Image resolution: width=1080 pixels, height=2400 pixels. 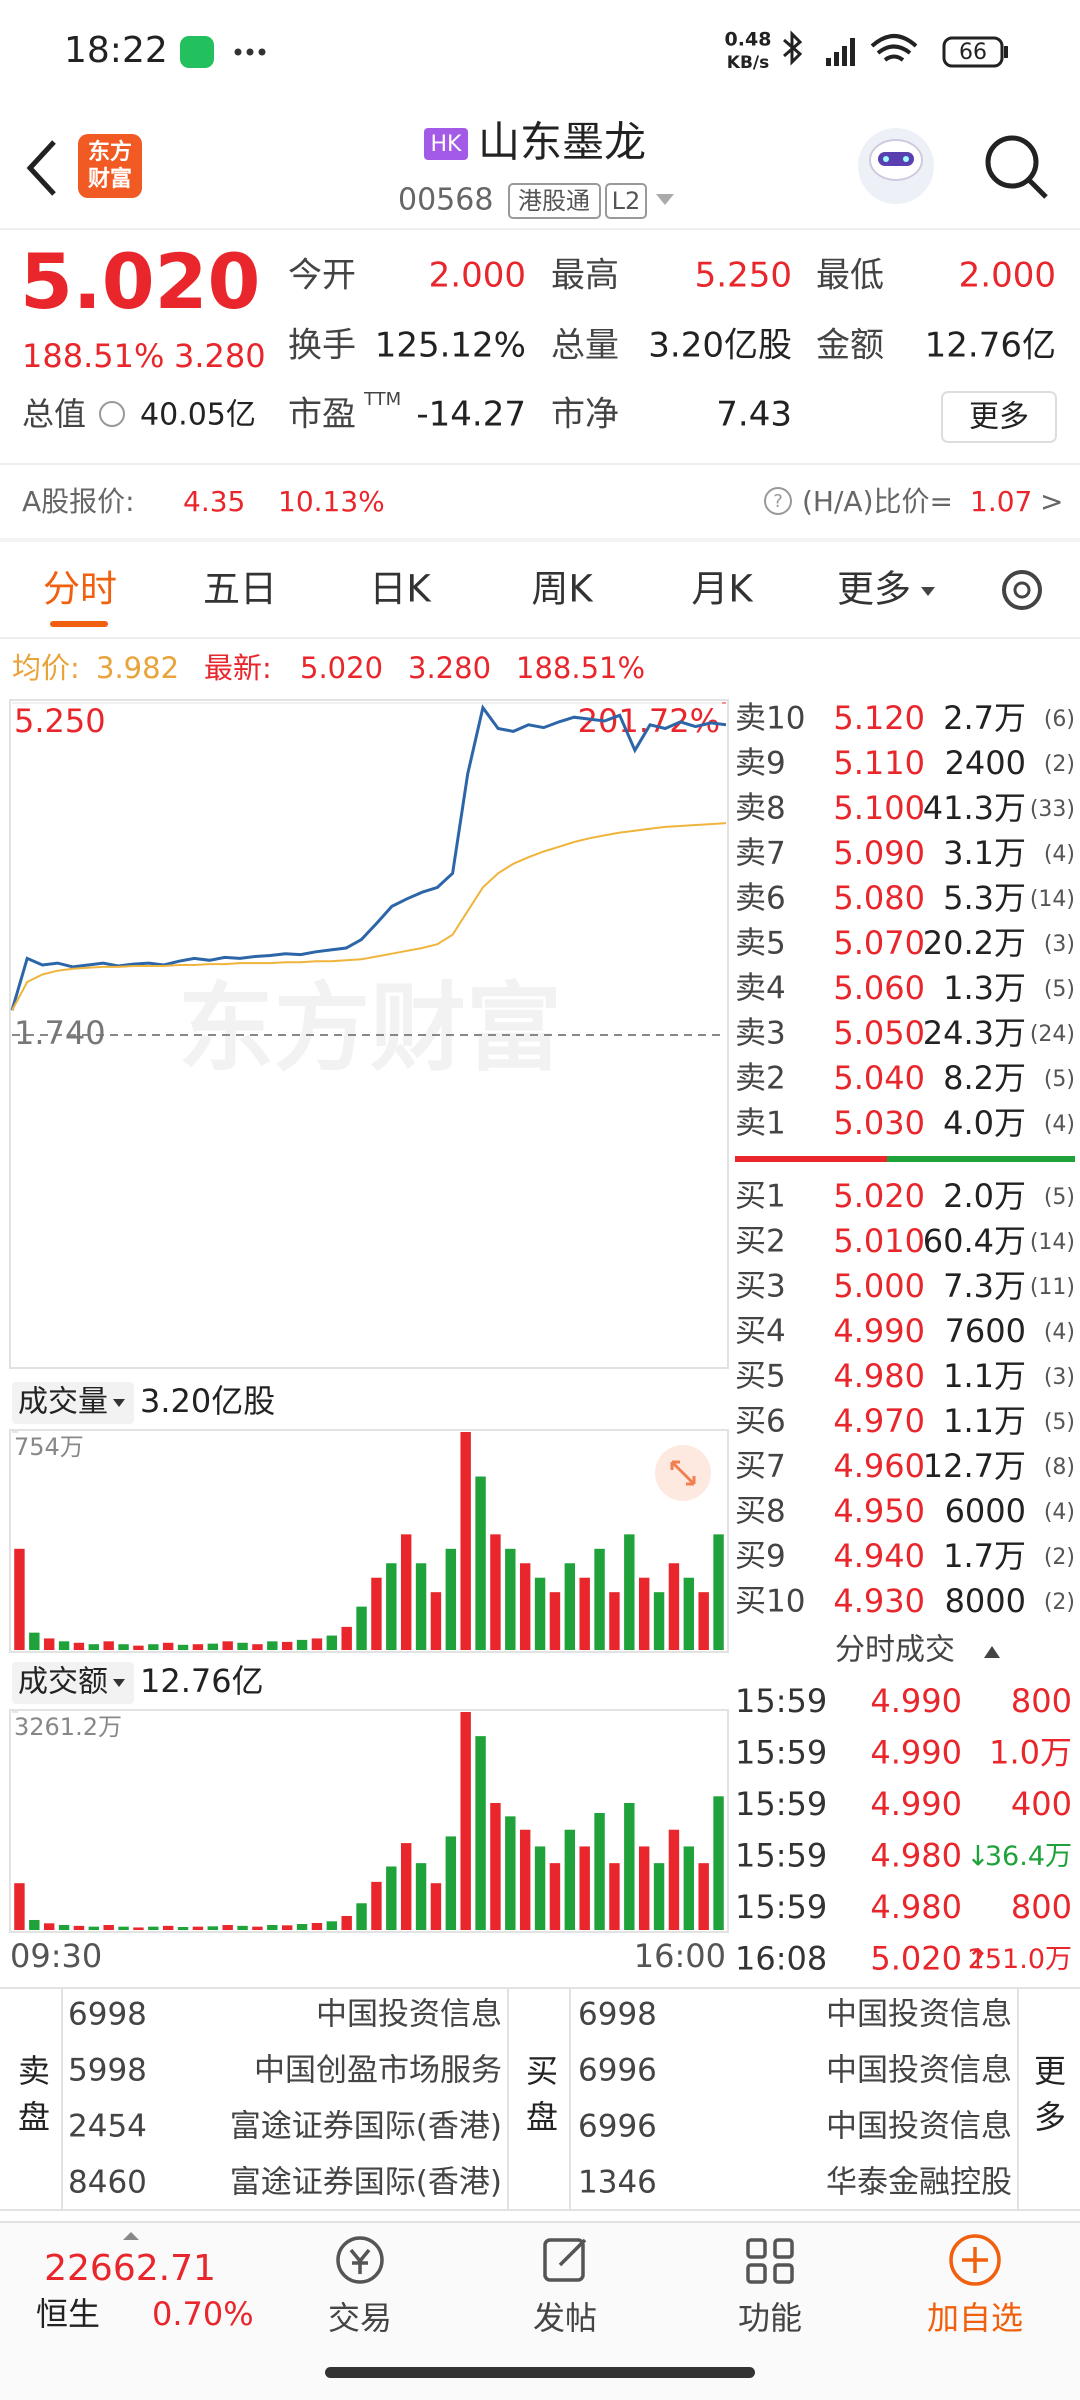 I want to click on stat-value: 2.000, so click(x=477, y=276).